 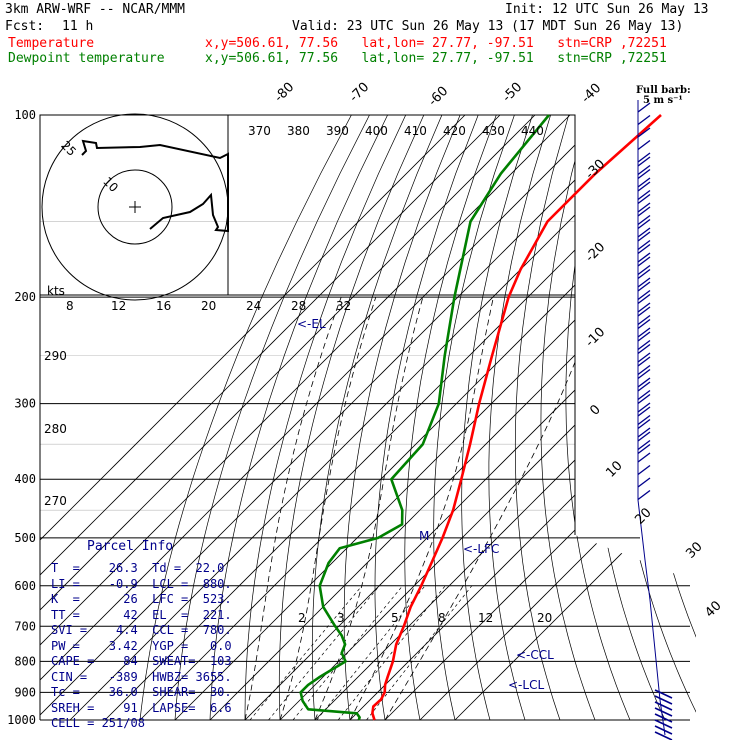 I want to click on pressure-label-1000: 1000, so click(x=21, y=720).